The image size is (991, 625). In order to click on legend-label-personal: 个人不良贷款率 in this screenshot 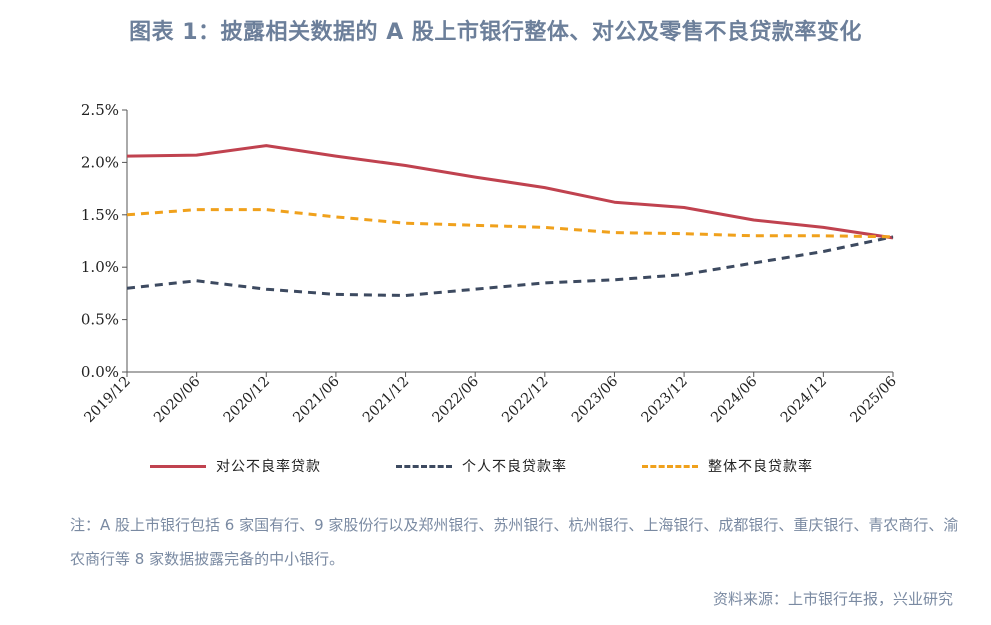, I will do `click(514, 467)`.